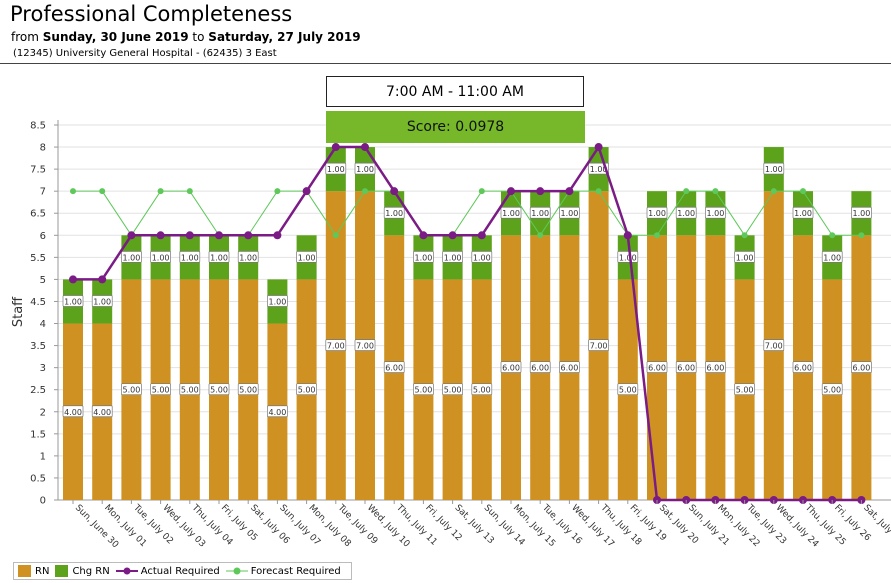 The width and height of the screenshot is (891, 583). What do you see at coordinates (236, 571) in the screenshot?
I see `legend-line-forecast-icon` at bounding box center [236, 571].